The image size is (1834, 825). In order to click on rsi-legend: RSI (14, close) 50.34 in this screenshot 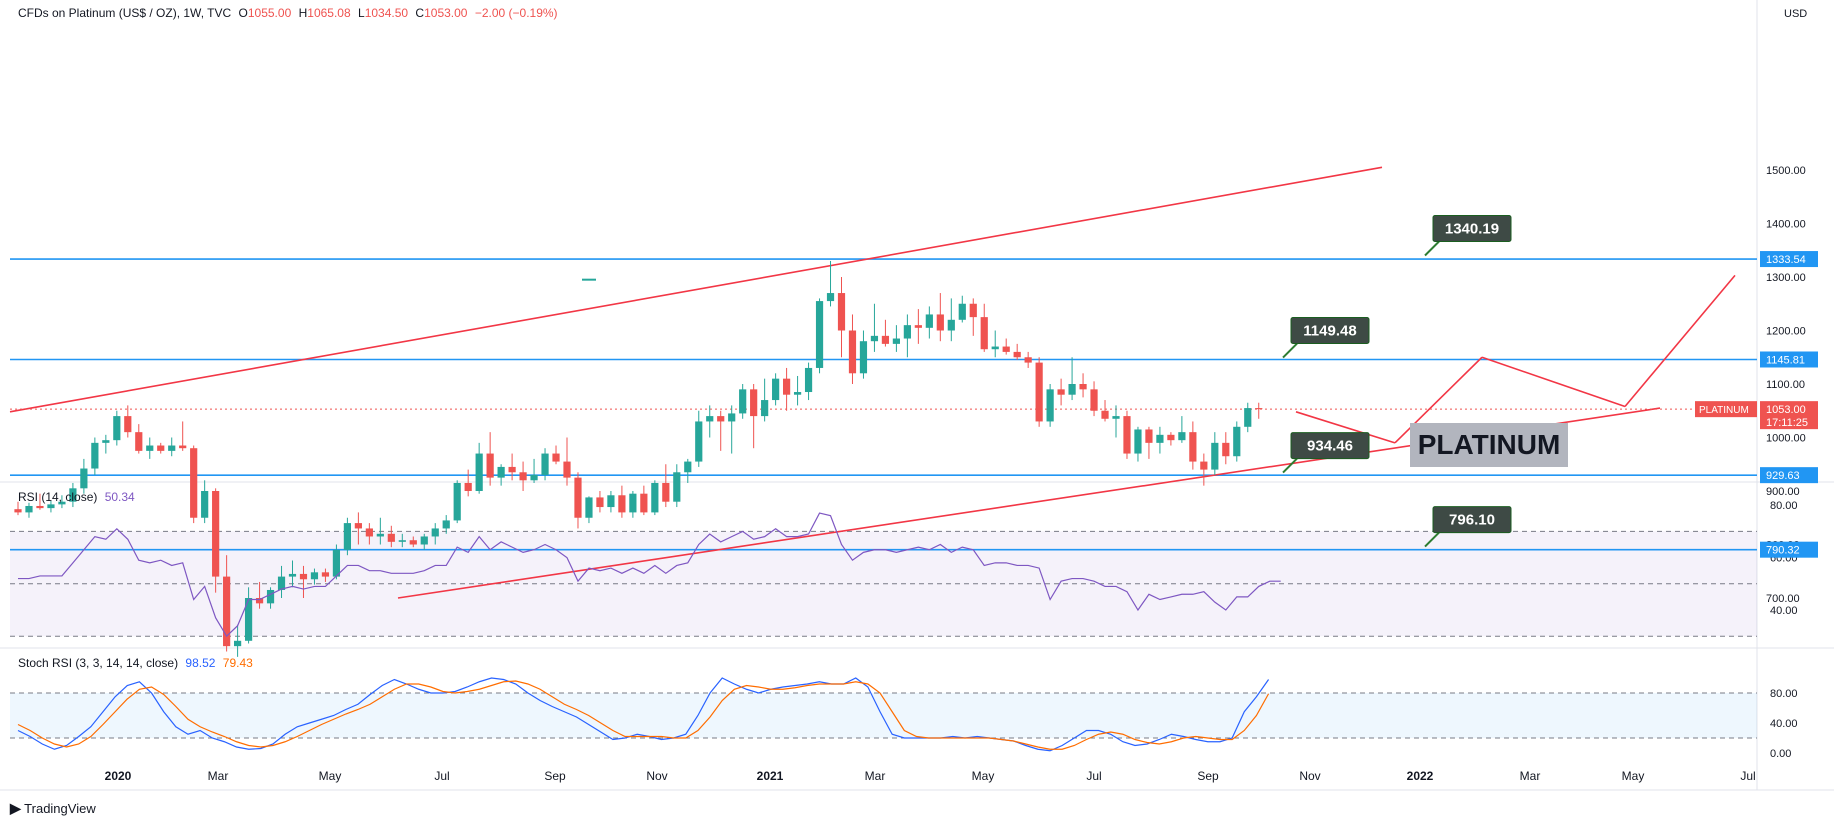, I will do `click(78, 497)`.